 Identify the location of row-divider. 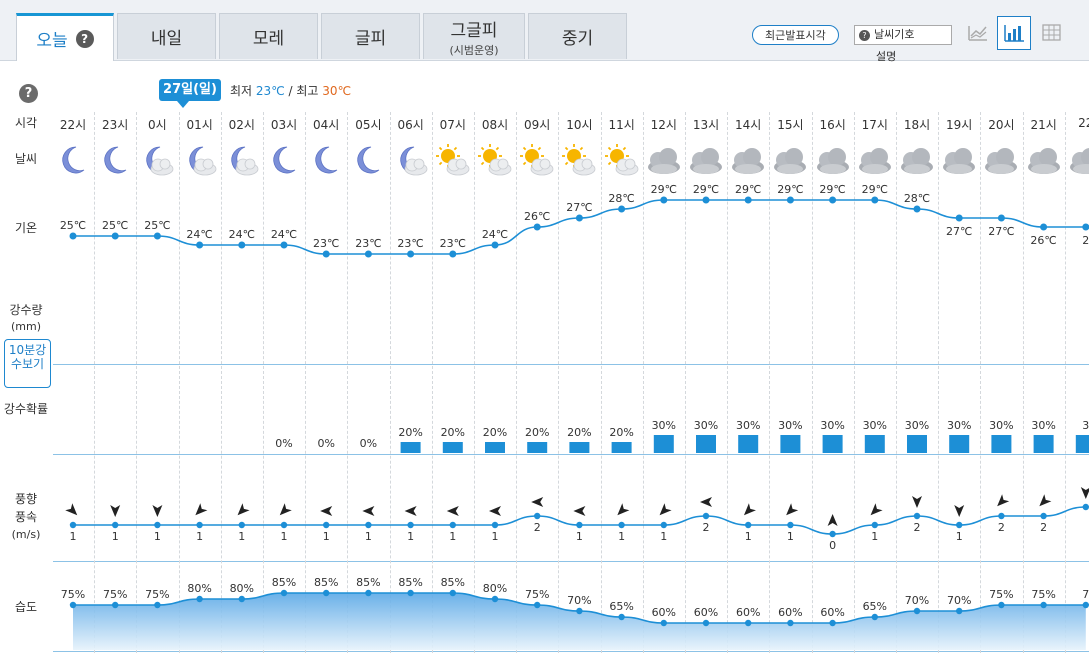
(571, 651).